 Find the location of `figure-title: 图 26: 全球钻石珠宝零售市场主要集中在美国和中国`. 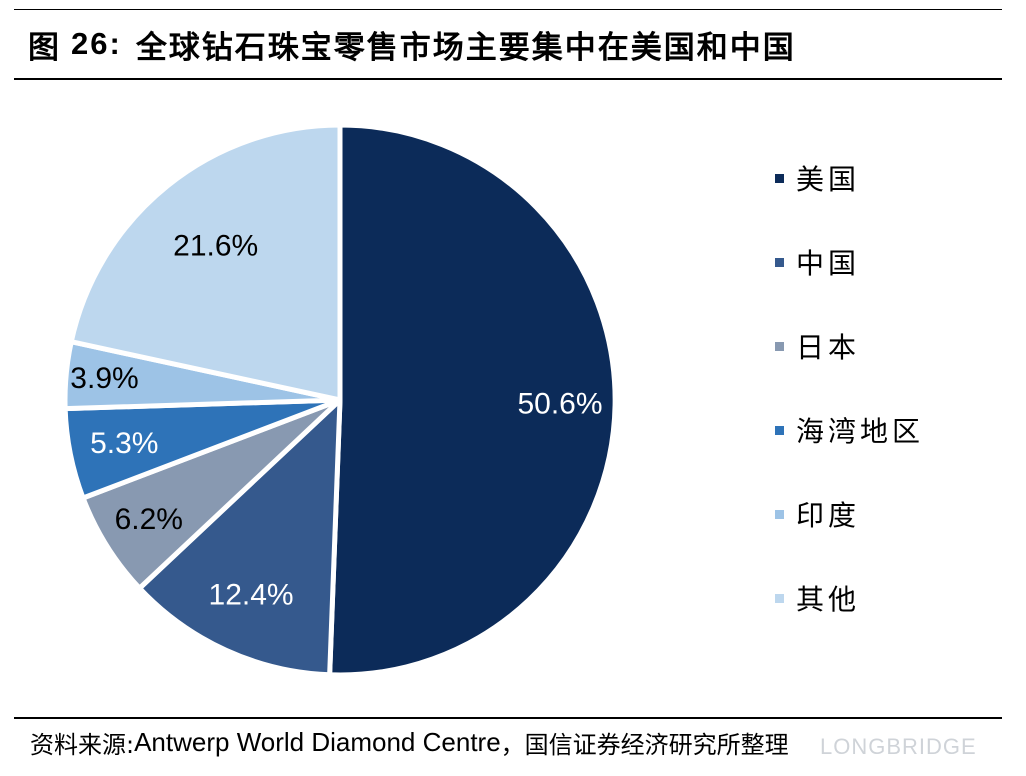

figure-title: 图 26: 全球钻石珠宝零售市场主要集中在美国和中国 is located at coordinates (412, 44).